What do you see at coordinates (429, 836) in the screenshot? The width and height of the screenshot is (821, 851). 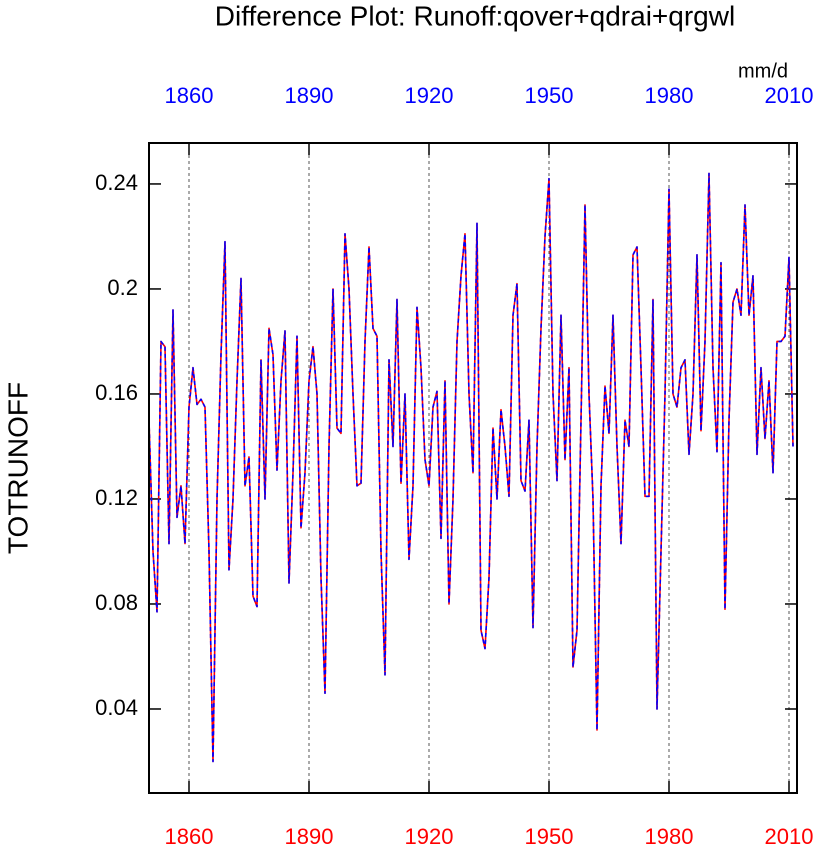 I see `x-tick-label: 1920` at bounding box center [429, 836].